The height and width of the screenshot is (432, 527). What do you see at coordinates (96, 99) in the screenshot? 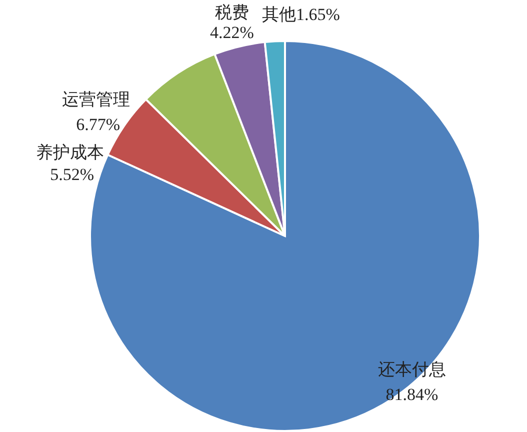
I see `slice-label: 运营管理` at bounding box center [96, 99].